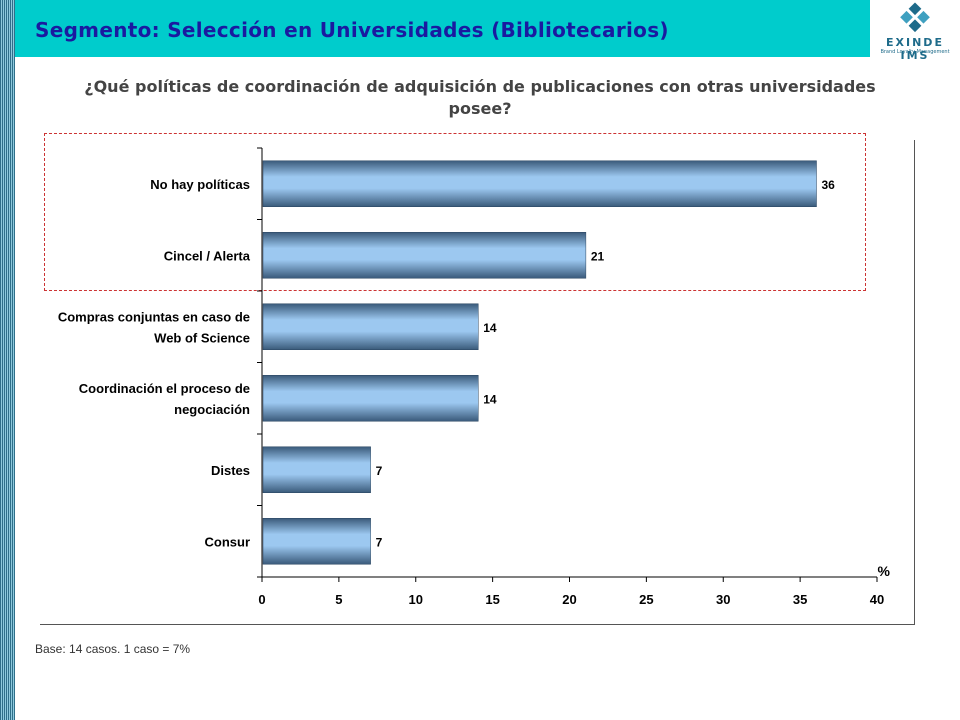 Image resolution: width=960 pixels, height=720 pixels. What do you see at coordinates (492, 599) in the screenshot?
I see `x-tick-label: 15` at bounding box center [492, 599].